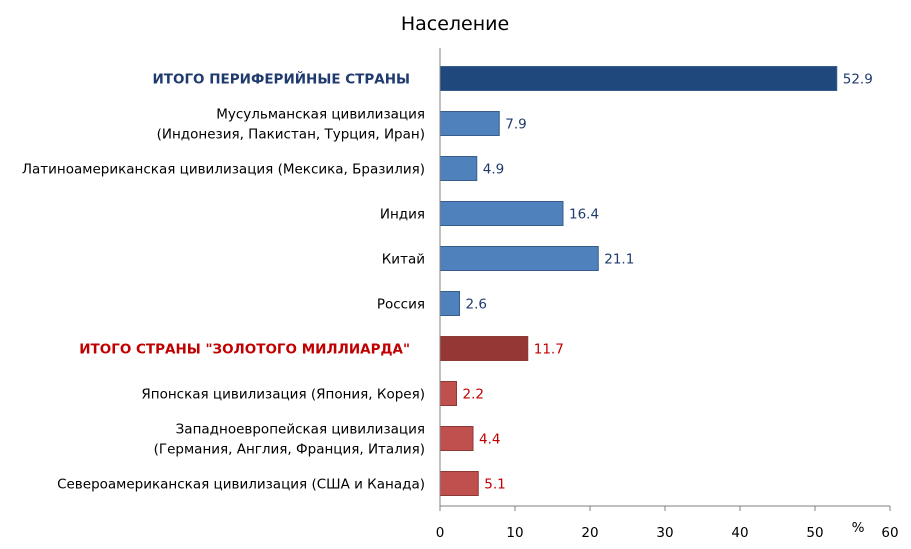 The image size is (911, 549). Describe the element at coordinates (584, 215) in the screenshot. I see `value-label-3: 16.4` at that location.